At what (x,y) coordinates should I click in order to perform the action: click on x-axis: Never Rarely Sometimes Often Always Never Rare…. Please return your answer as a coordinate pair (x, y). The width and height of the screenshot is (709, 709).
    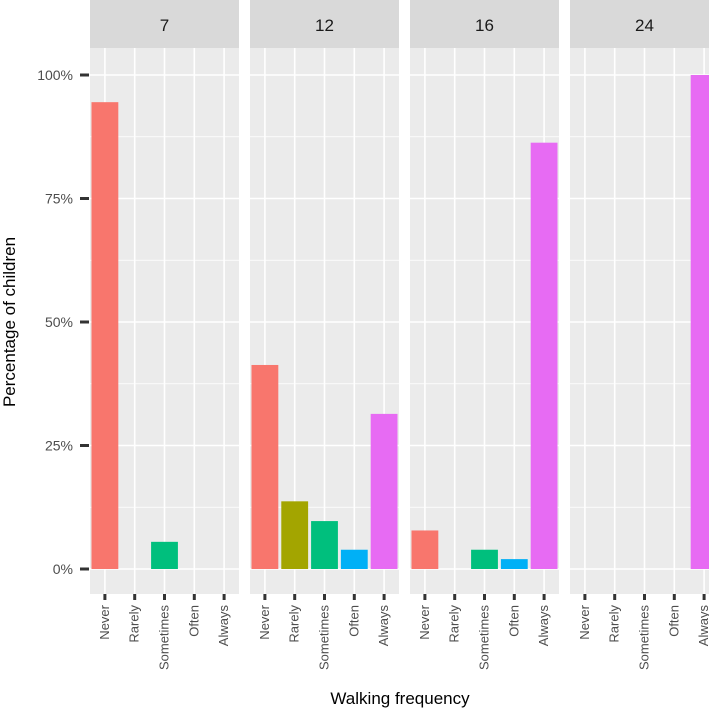
    Looking at the image, I should click on (403, 632).